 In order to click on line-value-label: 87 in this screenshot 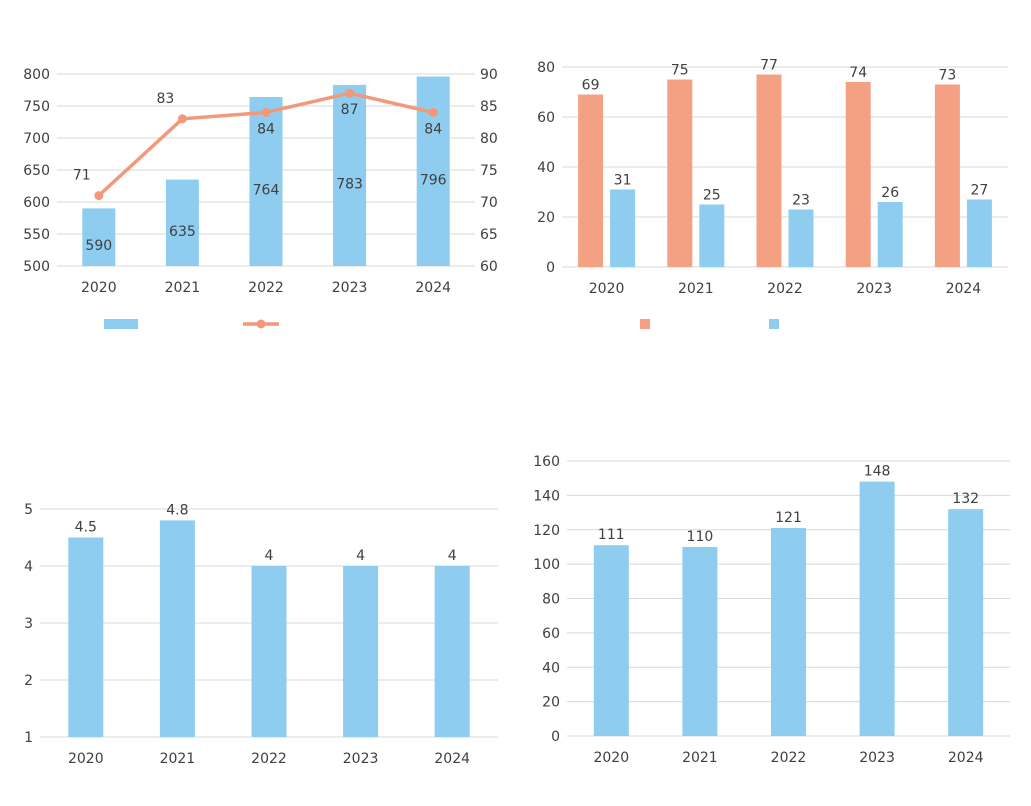, I will do `click(350, 110)`.